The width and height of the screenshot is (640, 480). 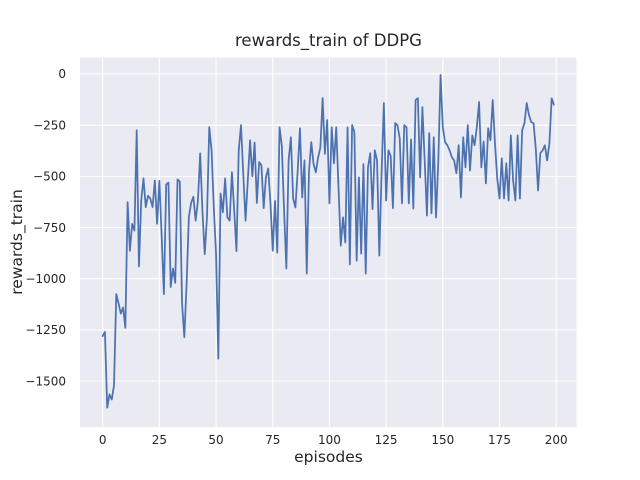 I want to click on x-tick-label: 25, so click(x=159, y=440).